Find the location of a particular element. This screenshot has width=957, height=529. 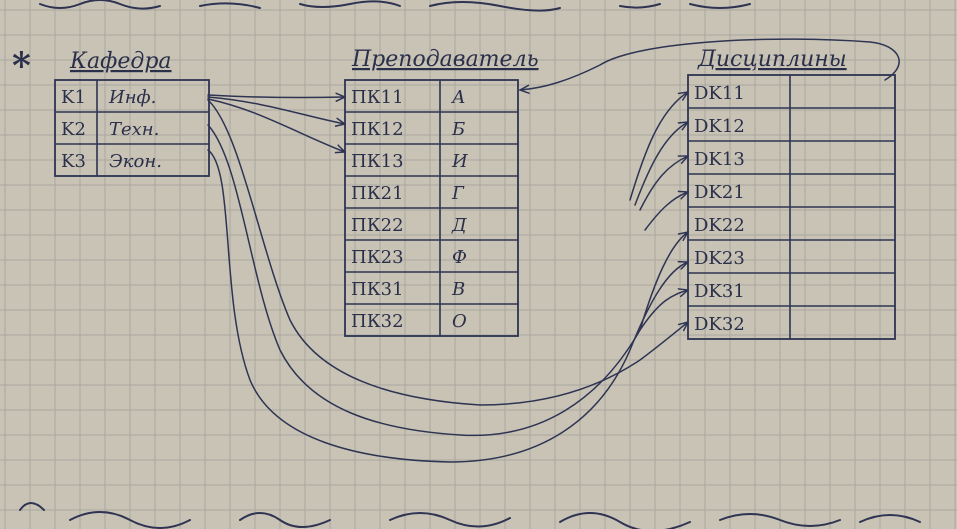

asterisk-marker: * is located at coordinates (21, 66).